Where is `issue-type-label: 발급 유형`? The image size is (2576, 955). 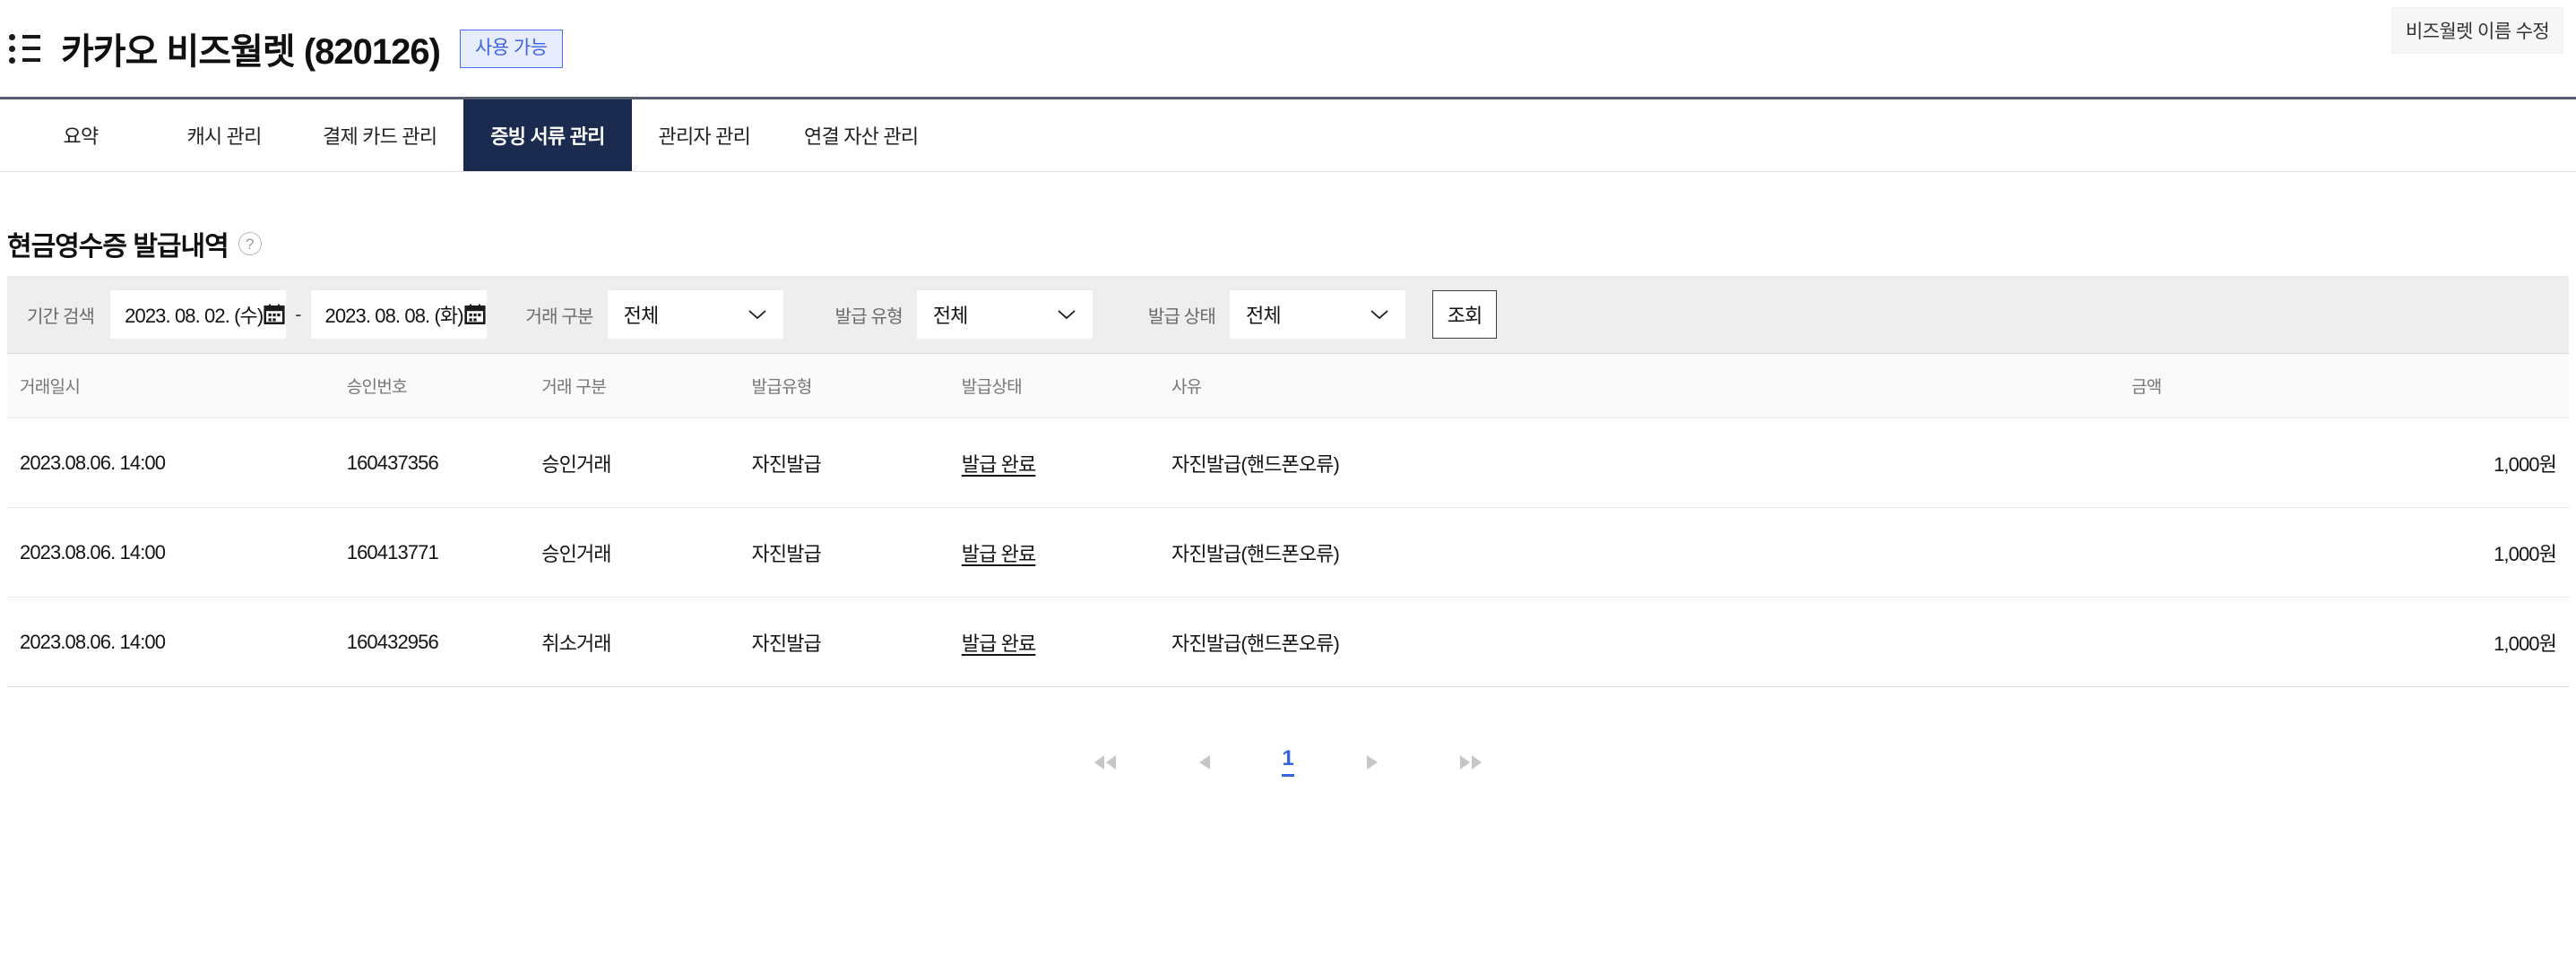 issue-type-label: 발급 유형 is located at coordinates (868, 316).